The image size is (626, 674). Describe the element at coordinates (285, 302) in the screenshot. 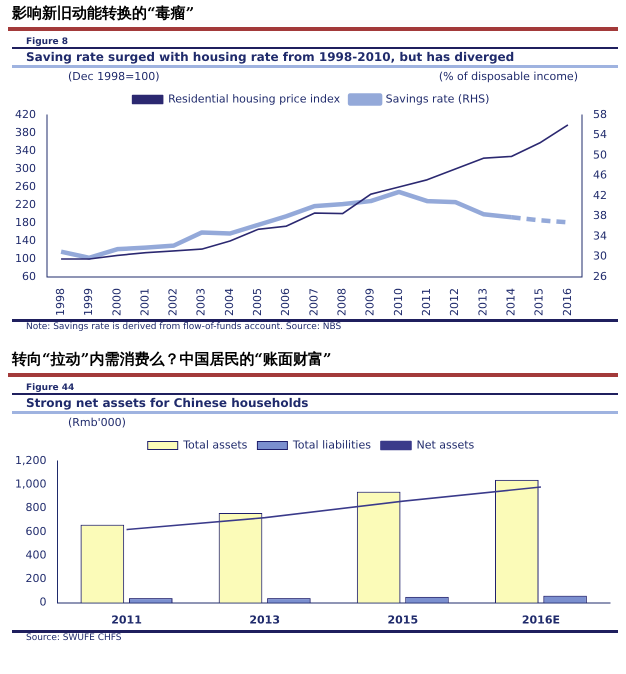

I see `x-tick-label: 2006` at that location.